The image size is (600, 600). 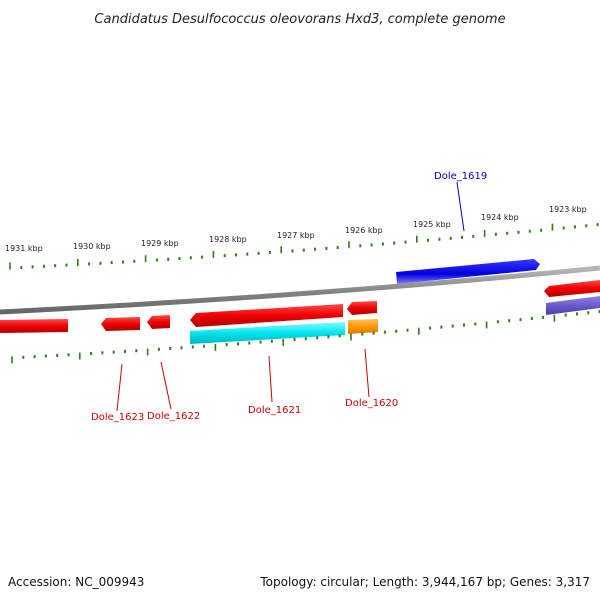 What do you see at coordinates (432, 224) in the screenshot?
I see `scale-label-1925: 1925 kbp` at bounding box center [432, 224].